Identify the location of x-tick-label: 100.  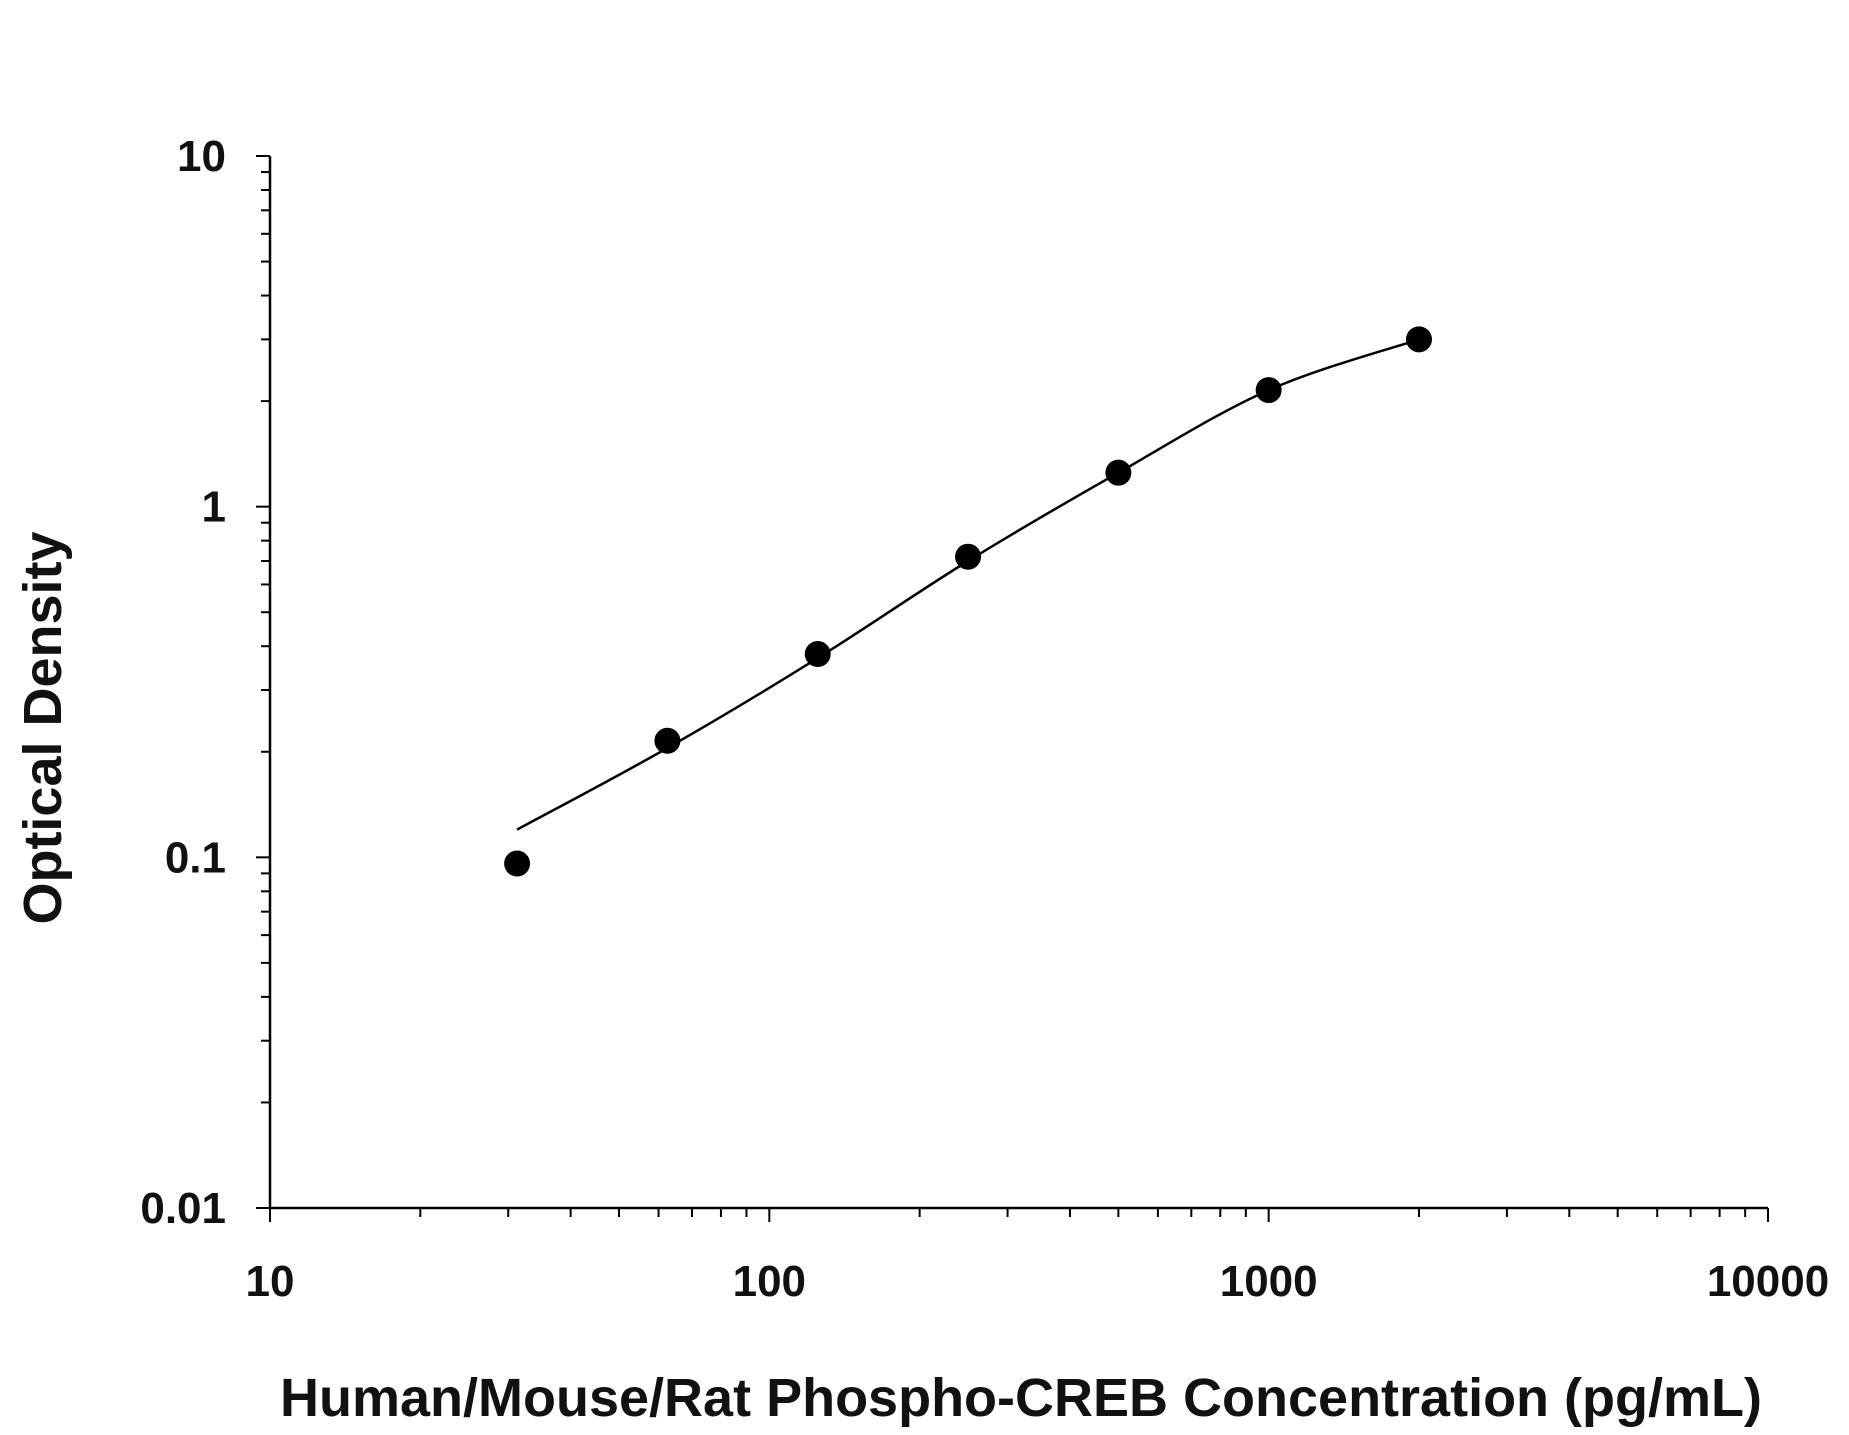
(769, 1281).